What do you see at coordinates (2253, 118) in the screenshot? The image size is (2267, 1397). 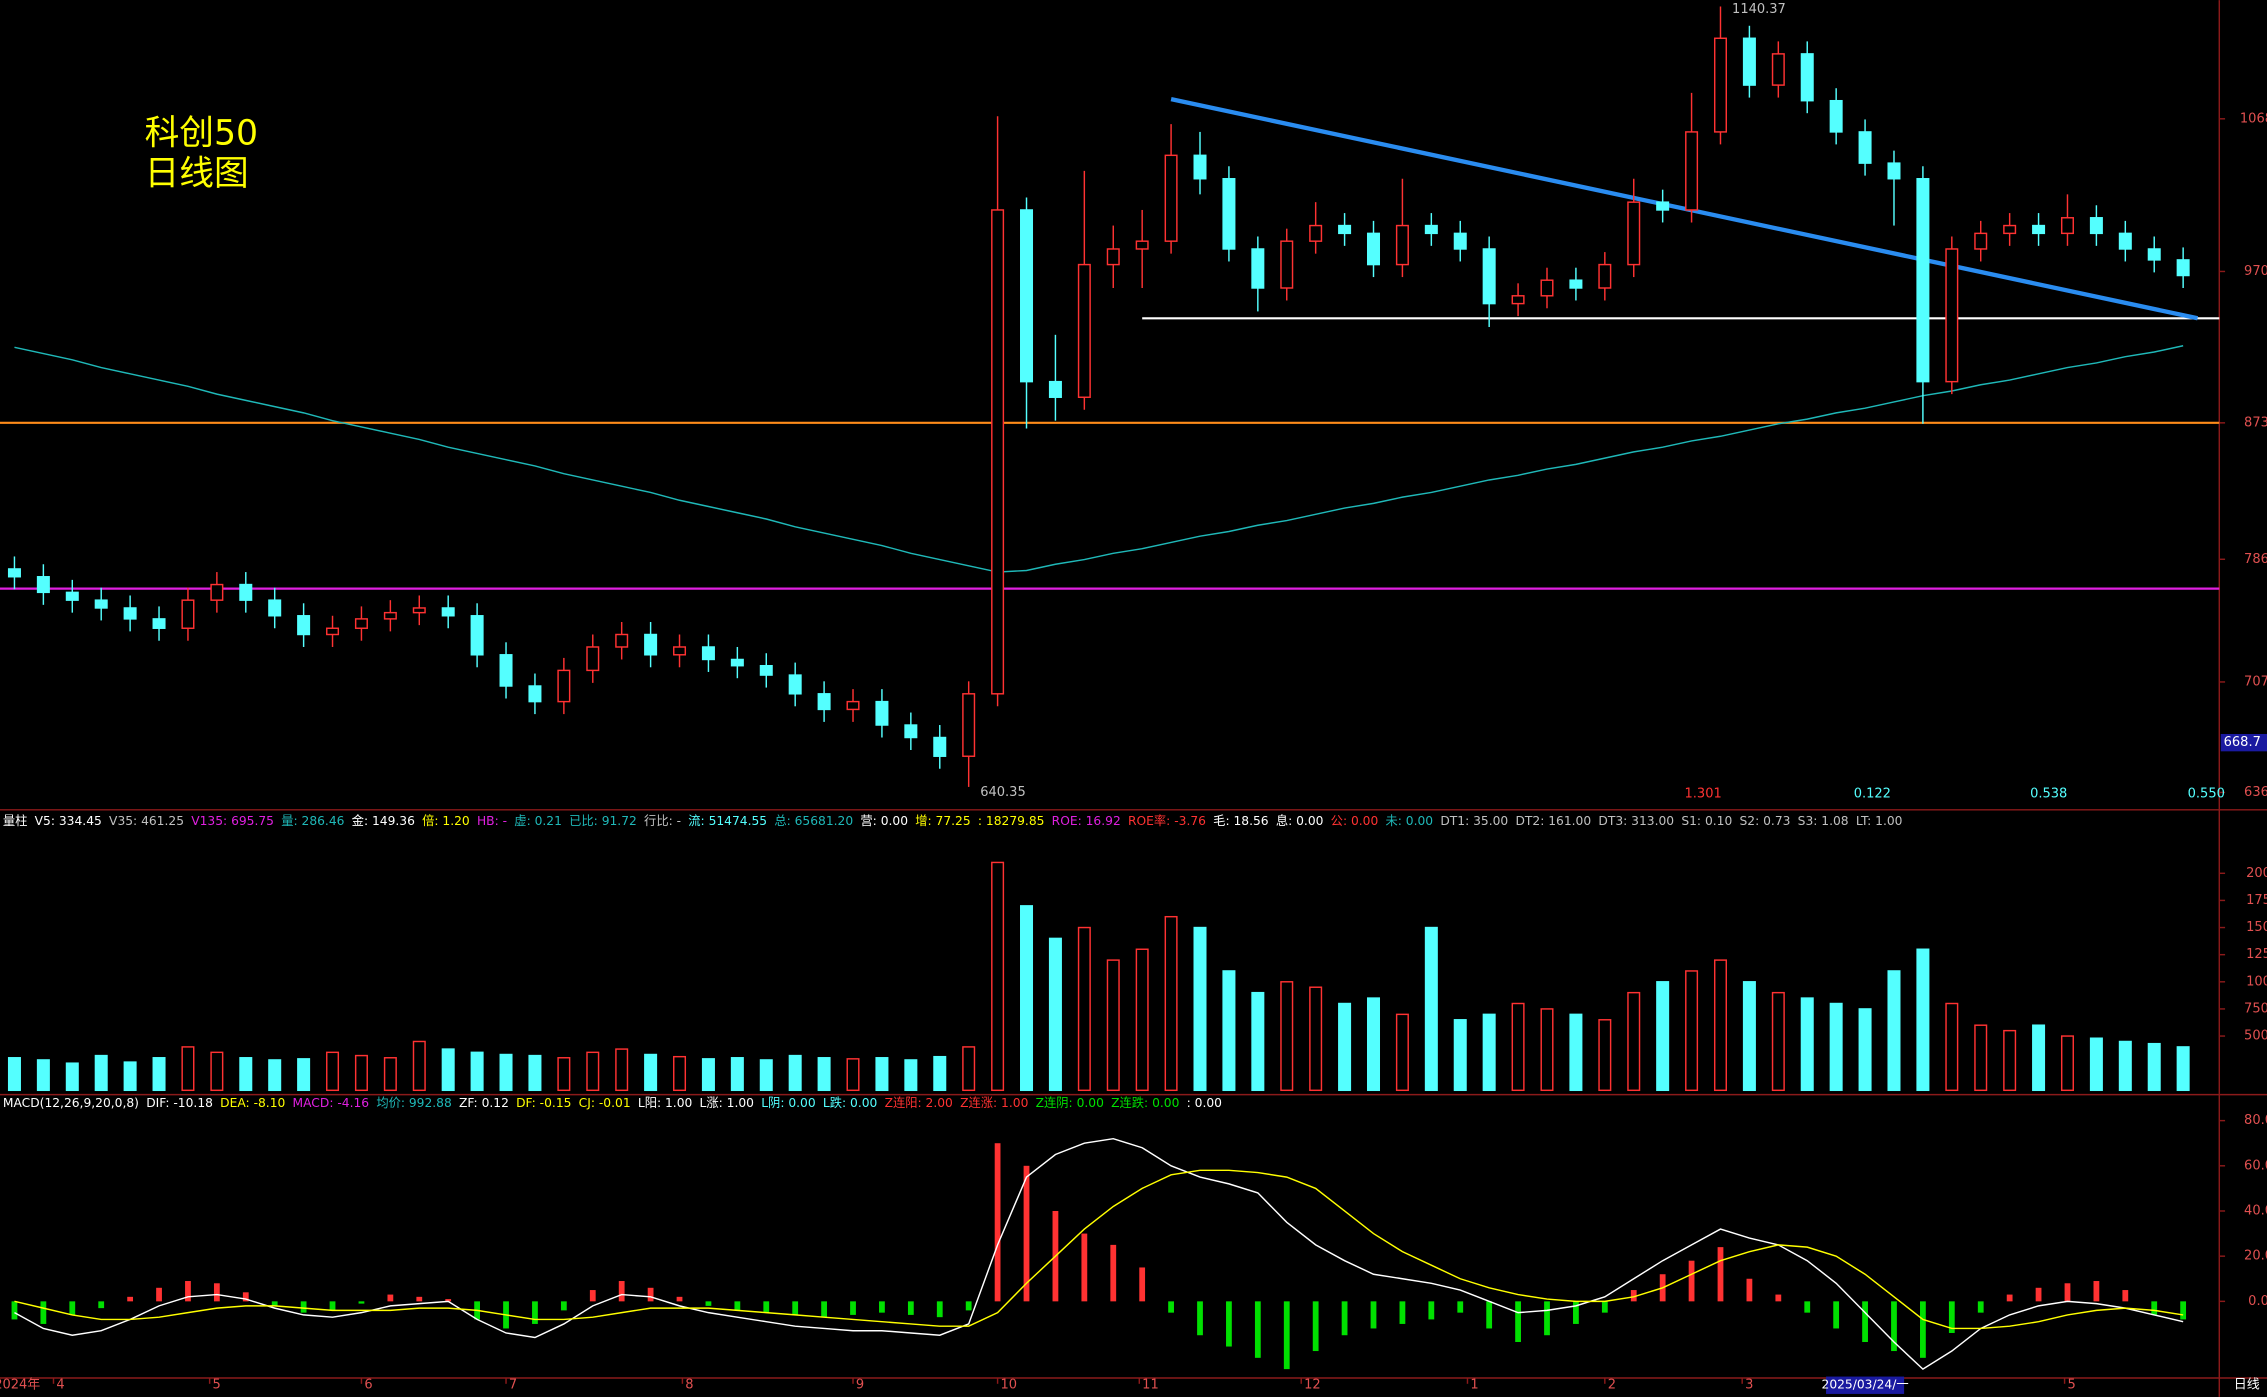 I see `y-tick-label: 1068.4` at bounding box center [2253, 118].